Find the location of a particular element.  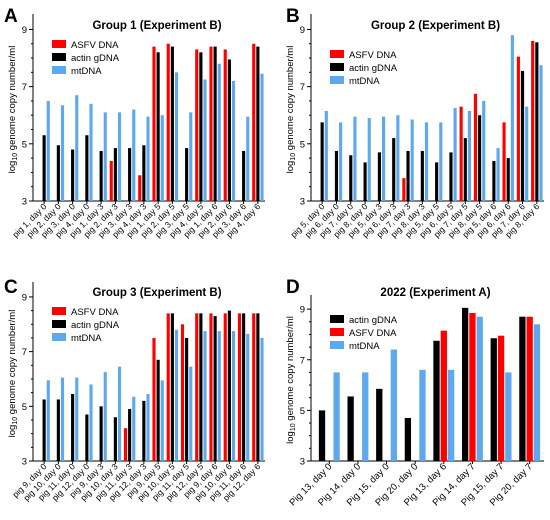

legend-label: actin gDNA is located at coordinates (373, 320).